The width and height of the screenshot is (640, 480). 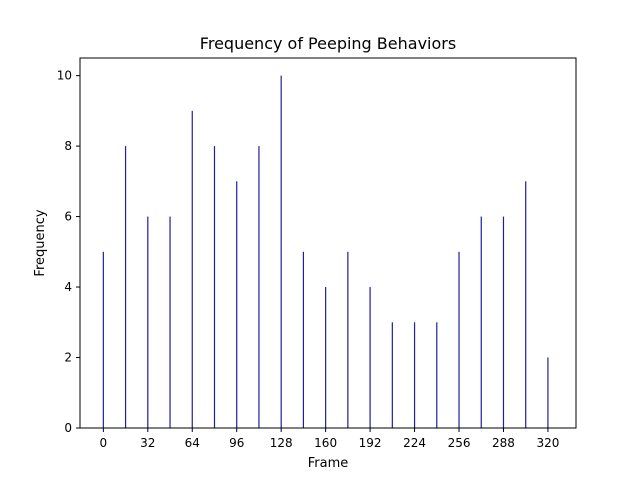 I want to click on y-tick-label: 0, so click(x=68, y=428).